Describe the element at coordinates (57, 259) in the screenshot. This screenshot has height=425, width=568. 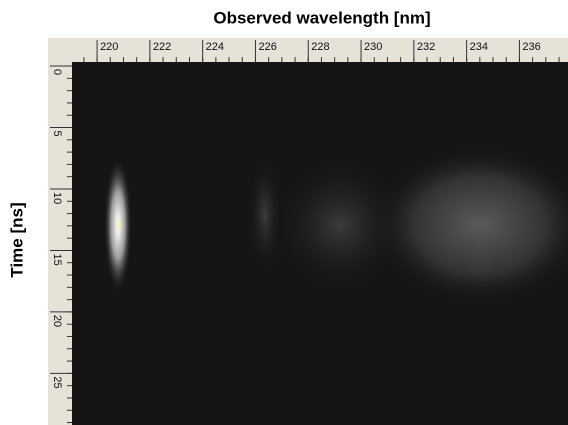
I see `y-tick-label: 15` at that location.